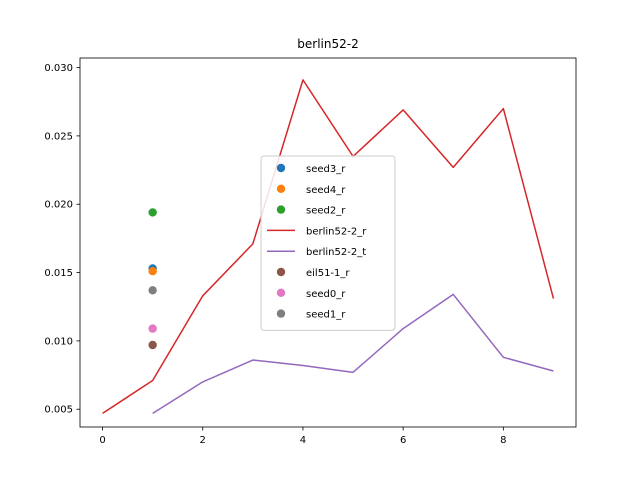  I want to click on legend-label-seed1-r: seed1_r, so click(326, 315).